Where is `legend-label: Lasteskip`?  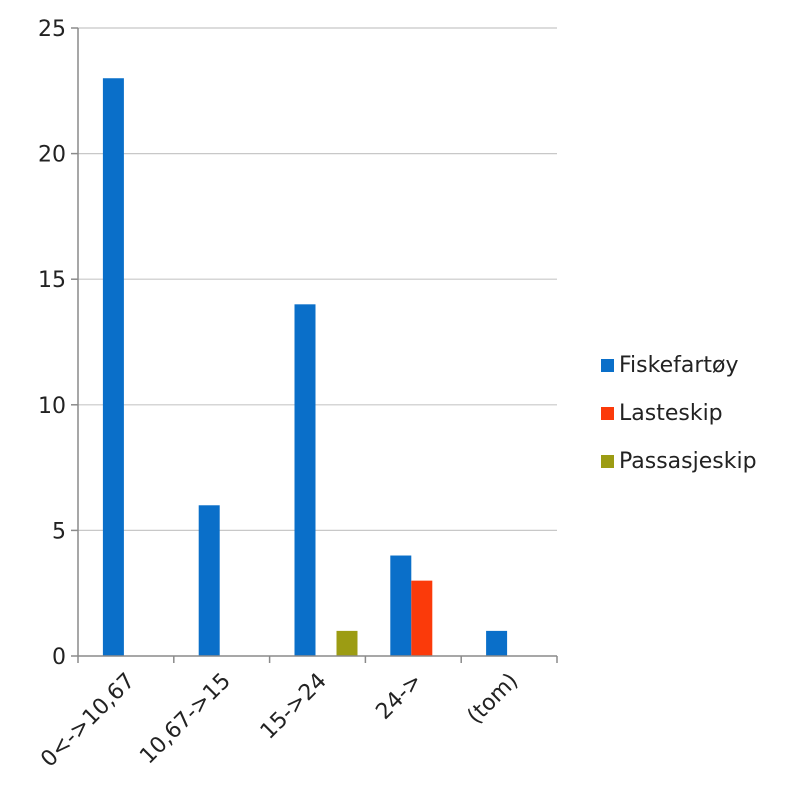 legend-label: Lasteskip is located at coordinates (671, 413).